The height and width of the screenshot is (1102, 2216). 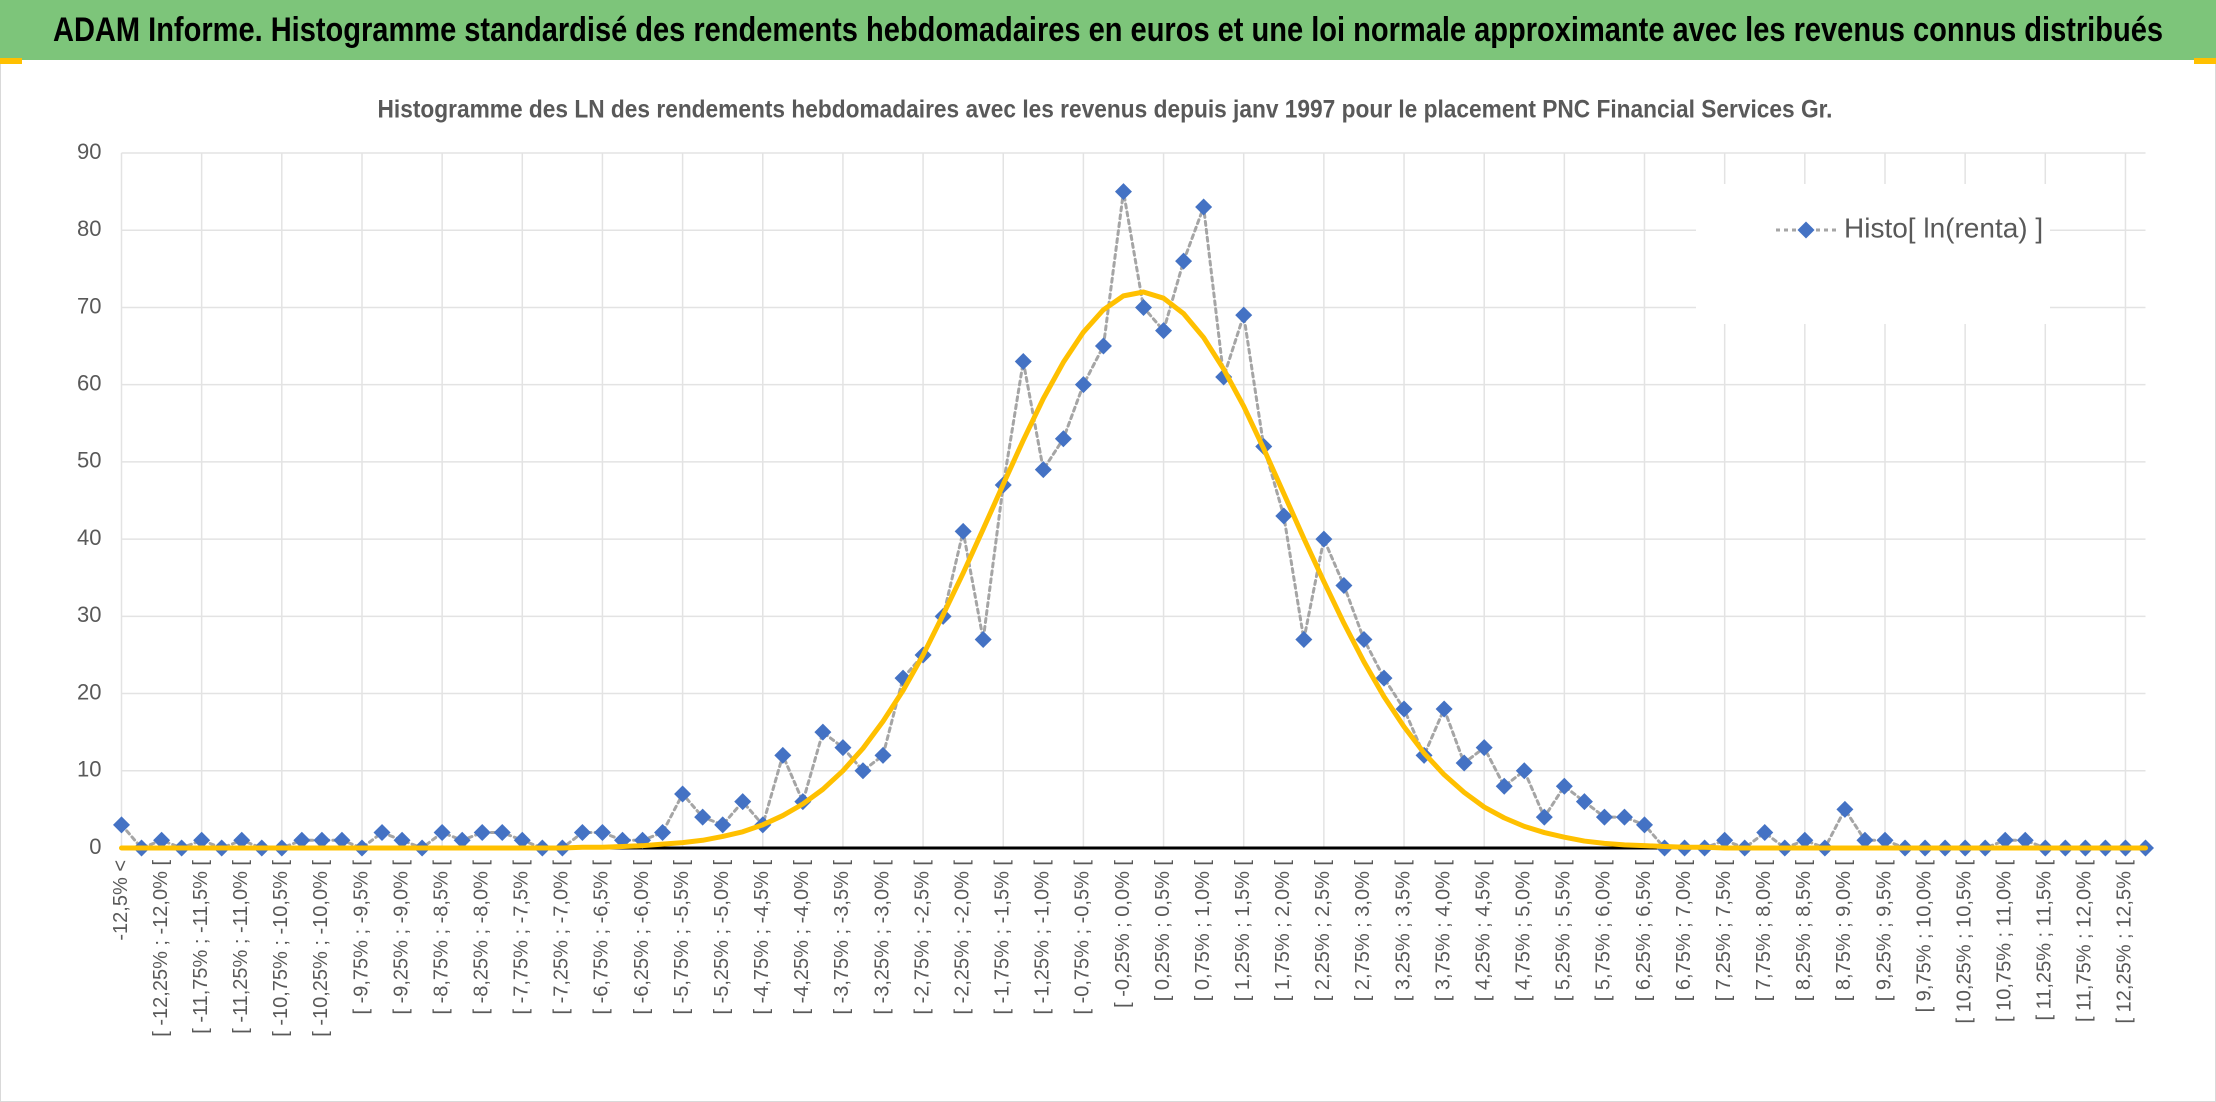 What do you see at coordinates (1483, 931) in the screenshot?
I see `x-tick-label: [ 4,25% ; 4,5% [` at bounding box center [1483, 931].